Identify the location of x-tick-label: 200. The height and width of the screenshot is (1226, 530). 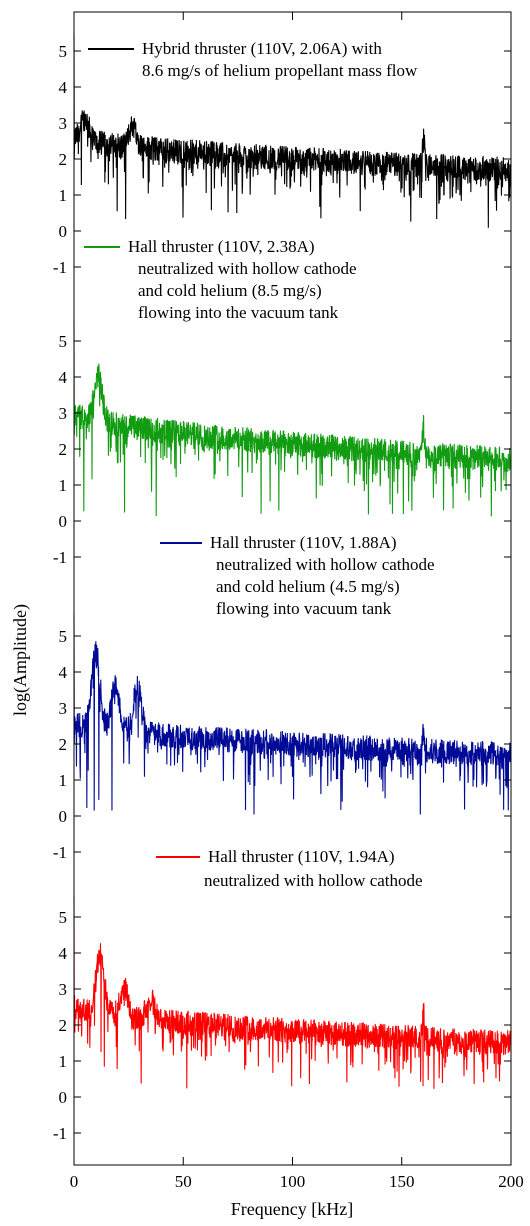
(511, 1181).